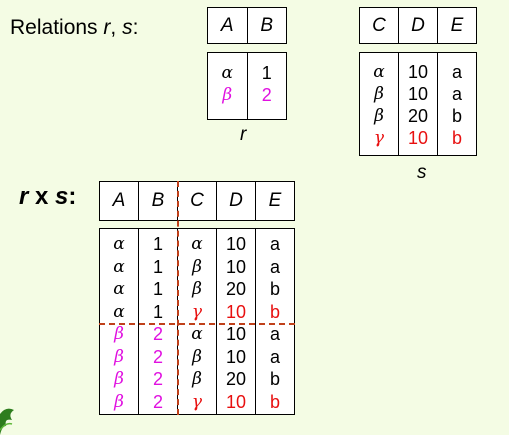 This screenshot has width=509, height=435. I want to click on title-sep: ,, so click(116, 27).